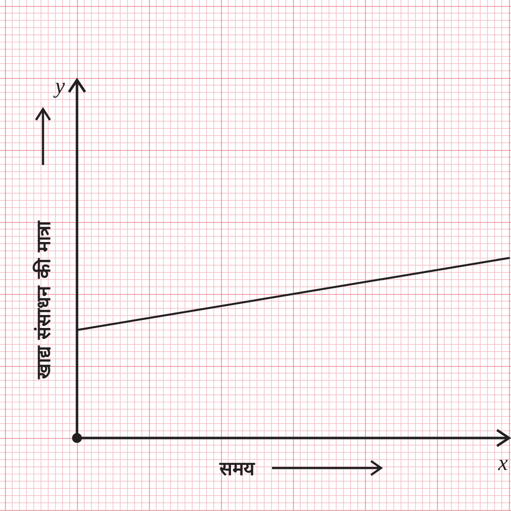 The width and height of the screenshot is (511, 511). What do you see at coordinates (43, 300) in the screenshot?
I see `y-axis-title: खाद्य संसाधन की मात्रा` at bounding box center [43, 300].